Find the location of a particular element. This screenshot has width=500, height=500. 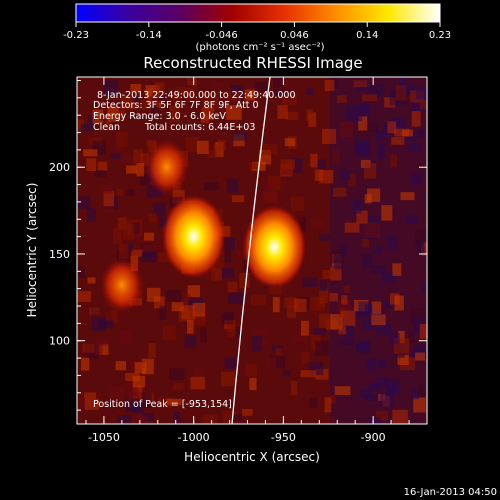

colorbar-tick-label: 0.14 is located at coordinates (367, 35).